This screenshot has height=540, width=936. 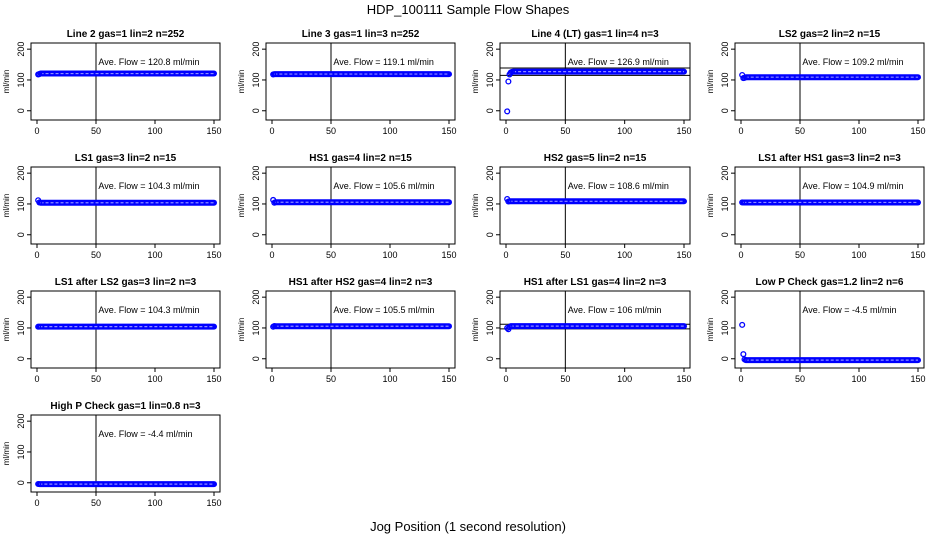 I want to click on panel-title: LS1 after LS2 gas=3 lin=2 n=3, so click(x=126, y=282).